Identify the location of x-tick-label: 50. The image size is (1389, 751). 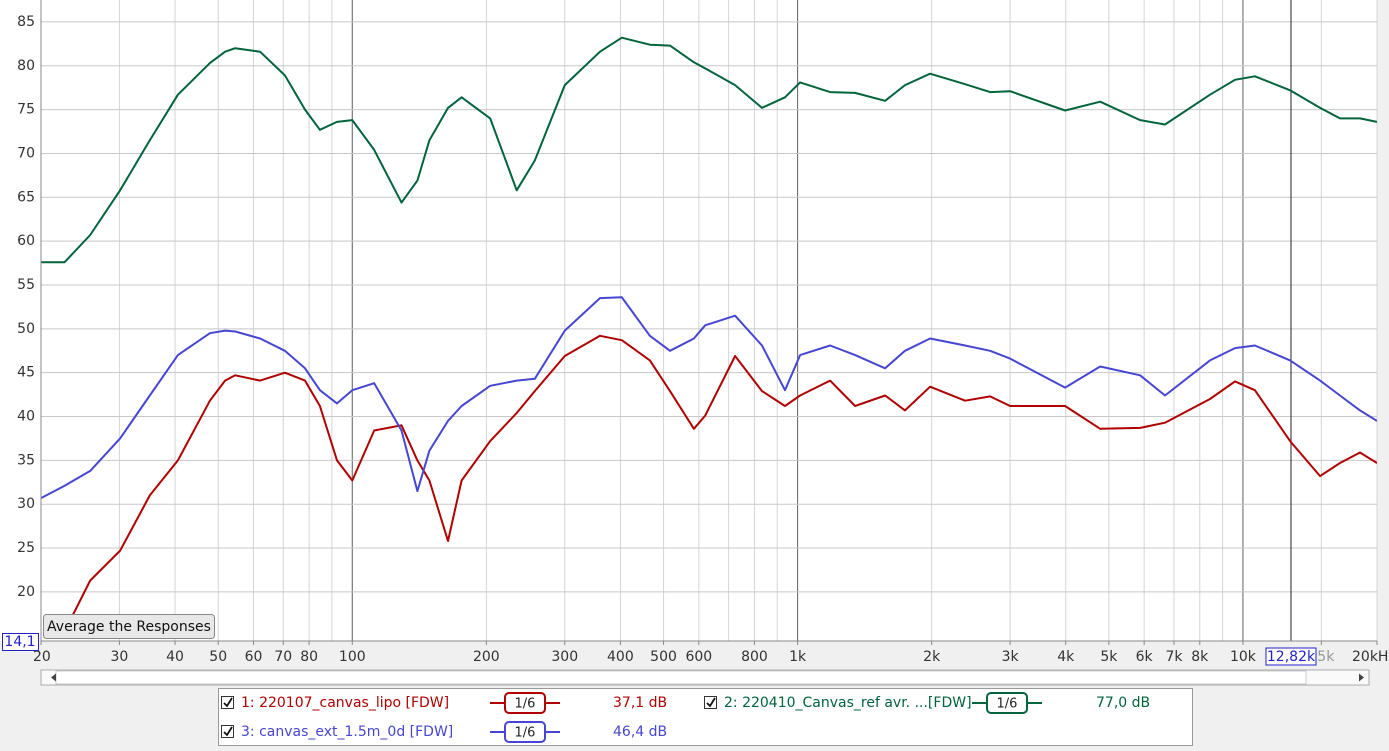
(218, 657).